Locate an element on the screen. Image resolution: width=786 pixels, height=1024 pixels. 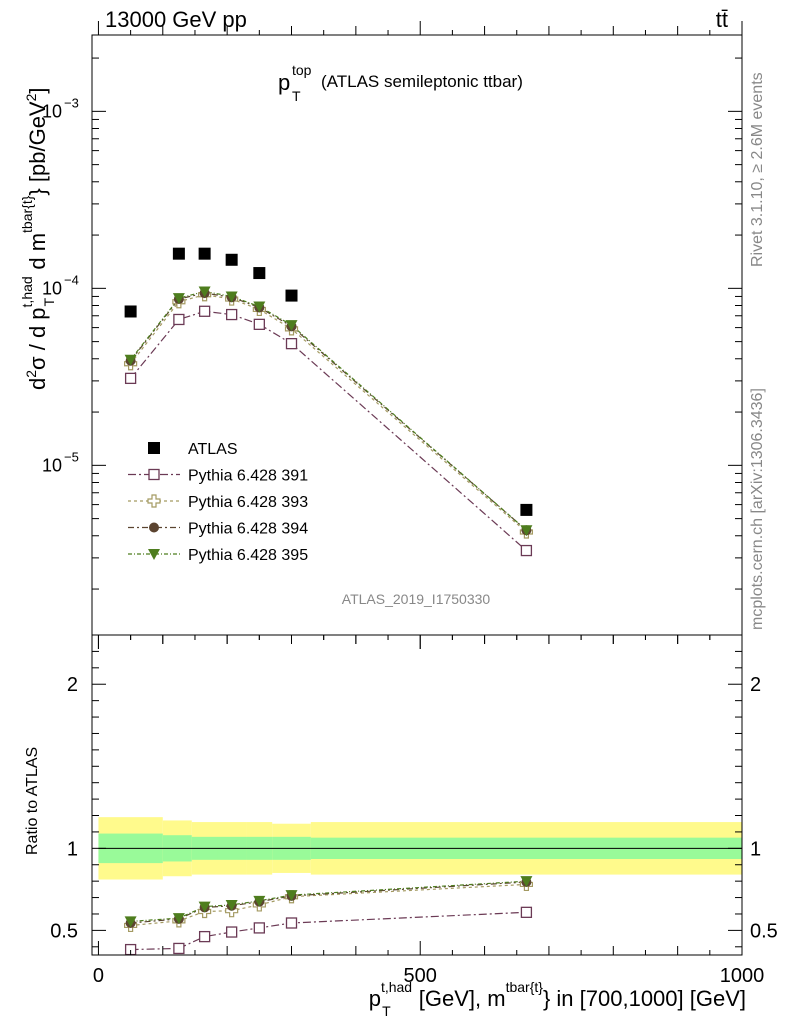
legend-label: Pythia 6.428 391 is located at coordinates (248, 476).